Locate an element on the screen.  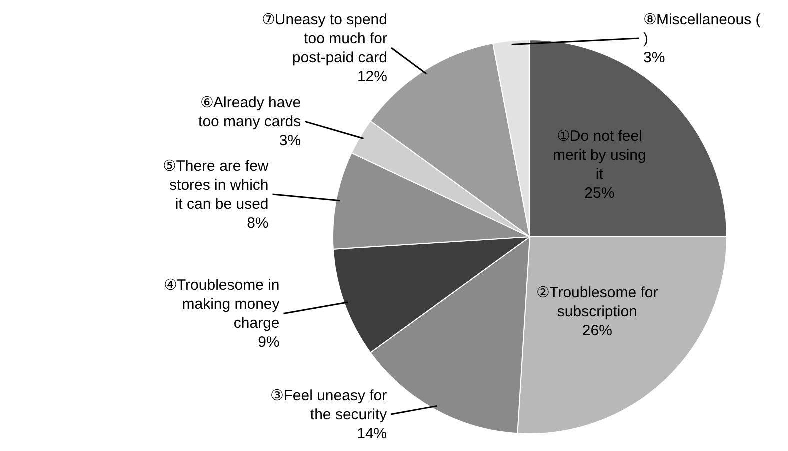
slice-label: ④Troublesome in making money charge is located at coordinates (222, 304).